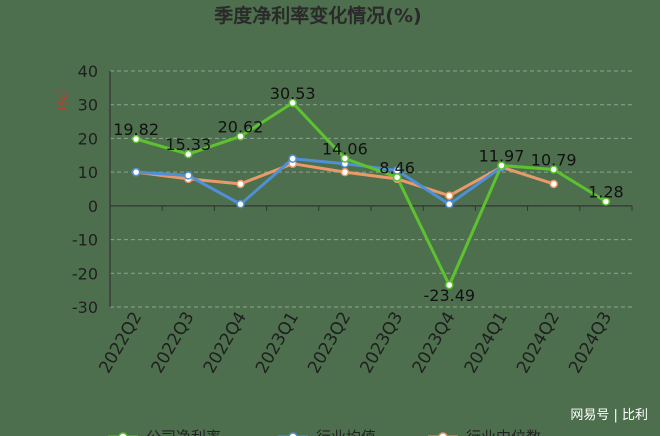 The width and height of the screenshot is (660, 436). I want to click on data-label: 8.46, so click(397, 167).